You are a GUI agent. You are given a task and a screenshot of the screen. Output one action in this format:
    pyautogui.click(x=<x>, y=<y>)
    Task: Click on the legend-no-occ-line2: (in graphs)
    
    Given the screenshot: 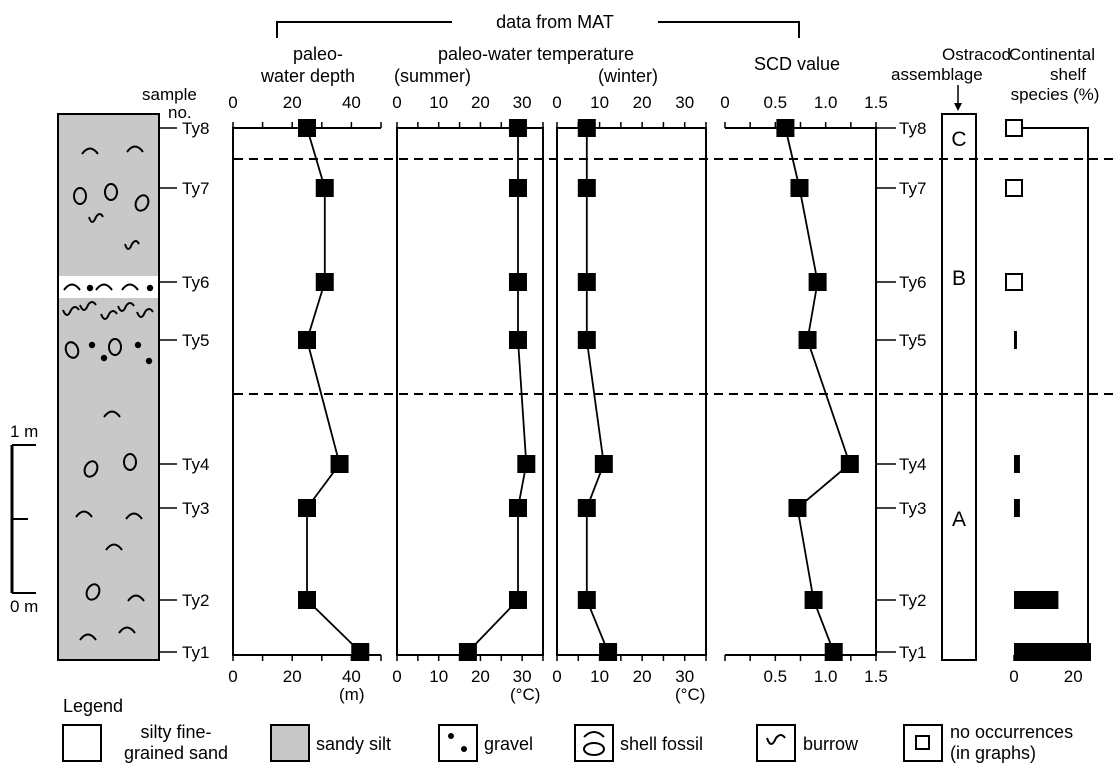 What is the action you would take?
    pyautogui.click(x=993, y=753)
    